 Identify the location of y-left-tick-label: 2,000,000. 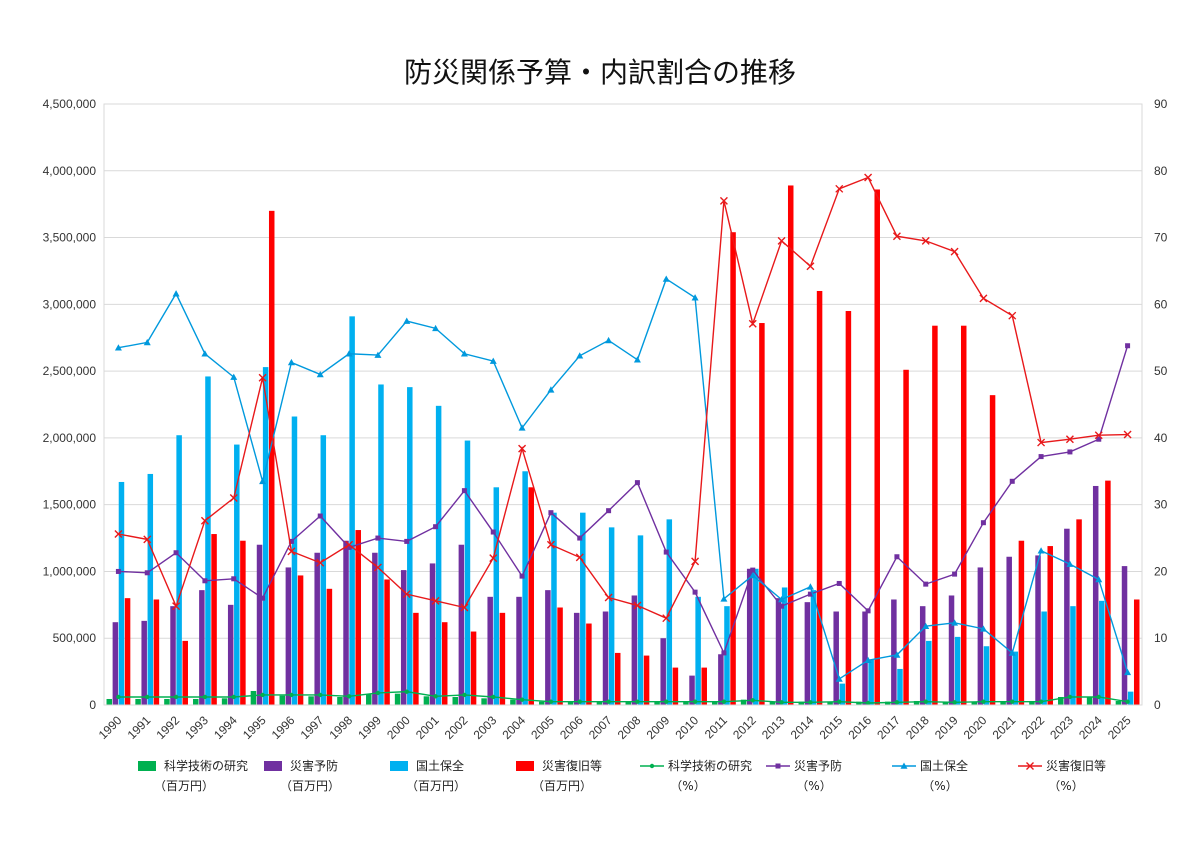
(70, 438).